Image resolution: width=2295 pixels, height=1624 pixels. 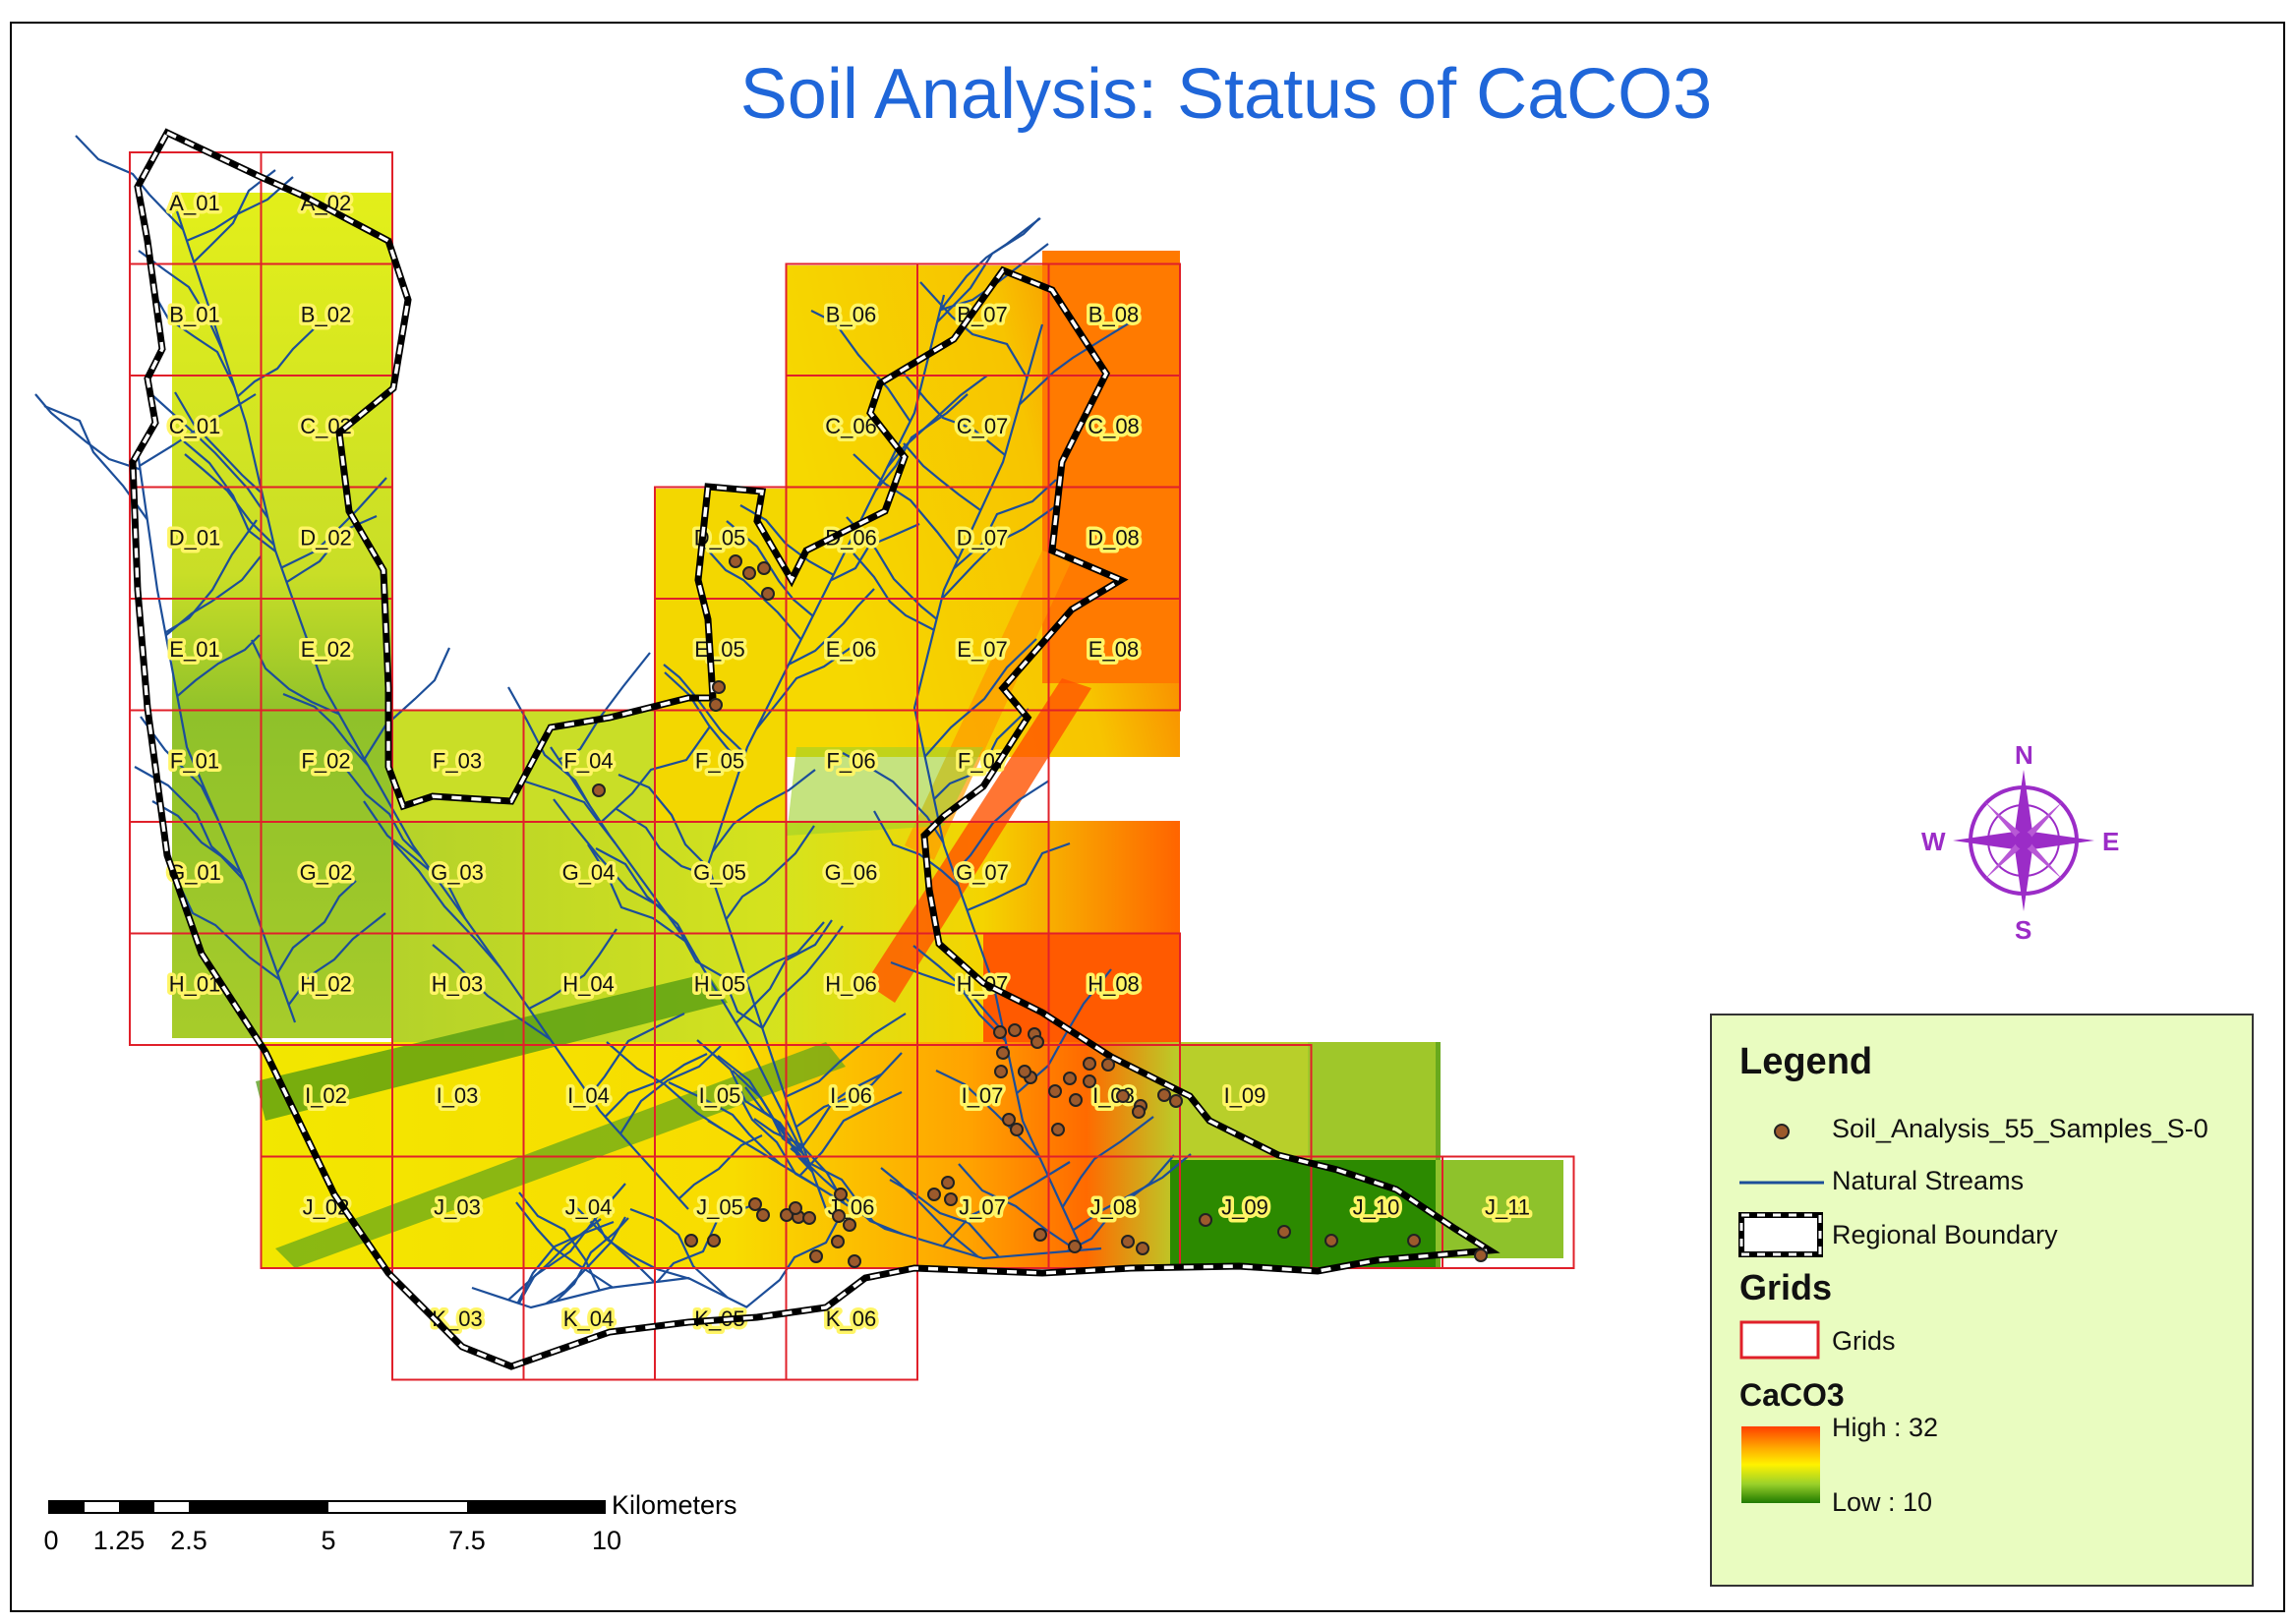 What do you see at coordinates (851, 649) in the screenshot?
I see `grid-label: E_06` at bounding box center [851, 649].